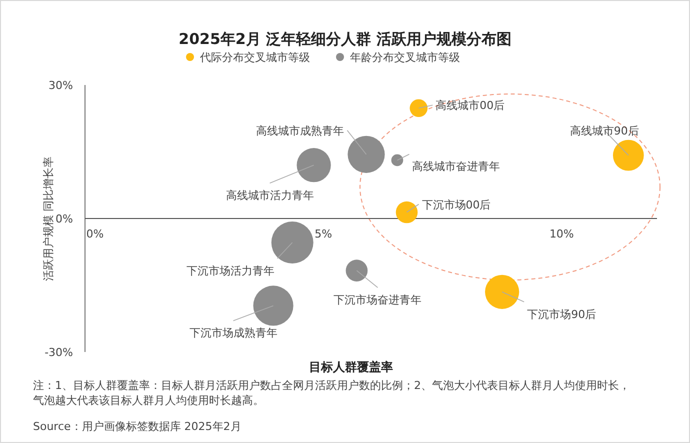 The height and width of the screenshot is (443, 690). Describe the element at coordinates (561, 234) in the screenshot. I see `x-tick-label: 10%` at that location.